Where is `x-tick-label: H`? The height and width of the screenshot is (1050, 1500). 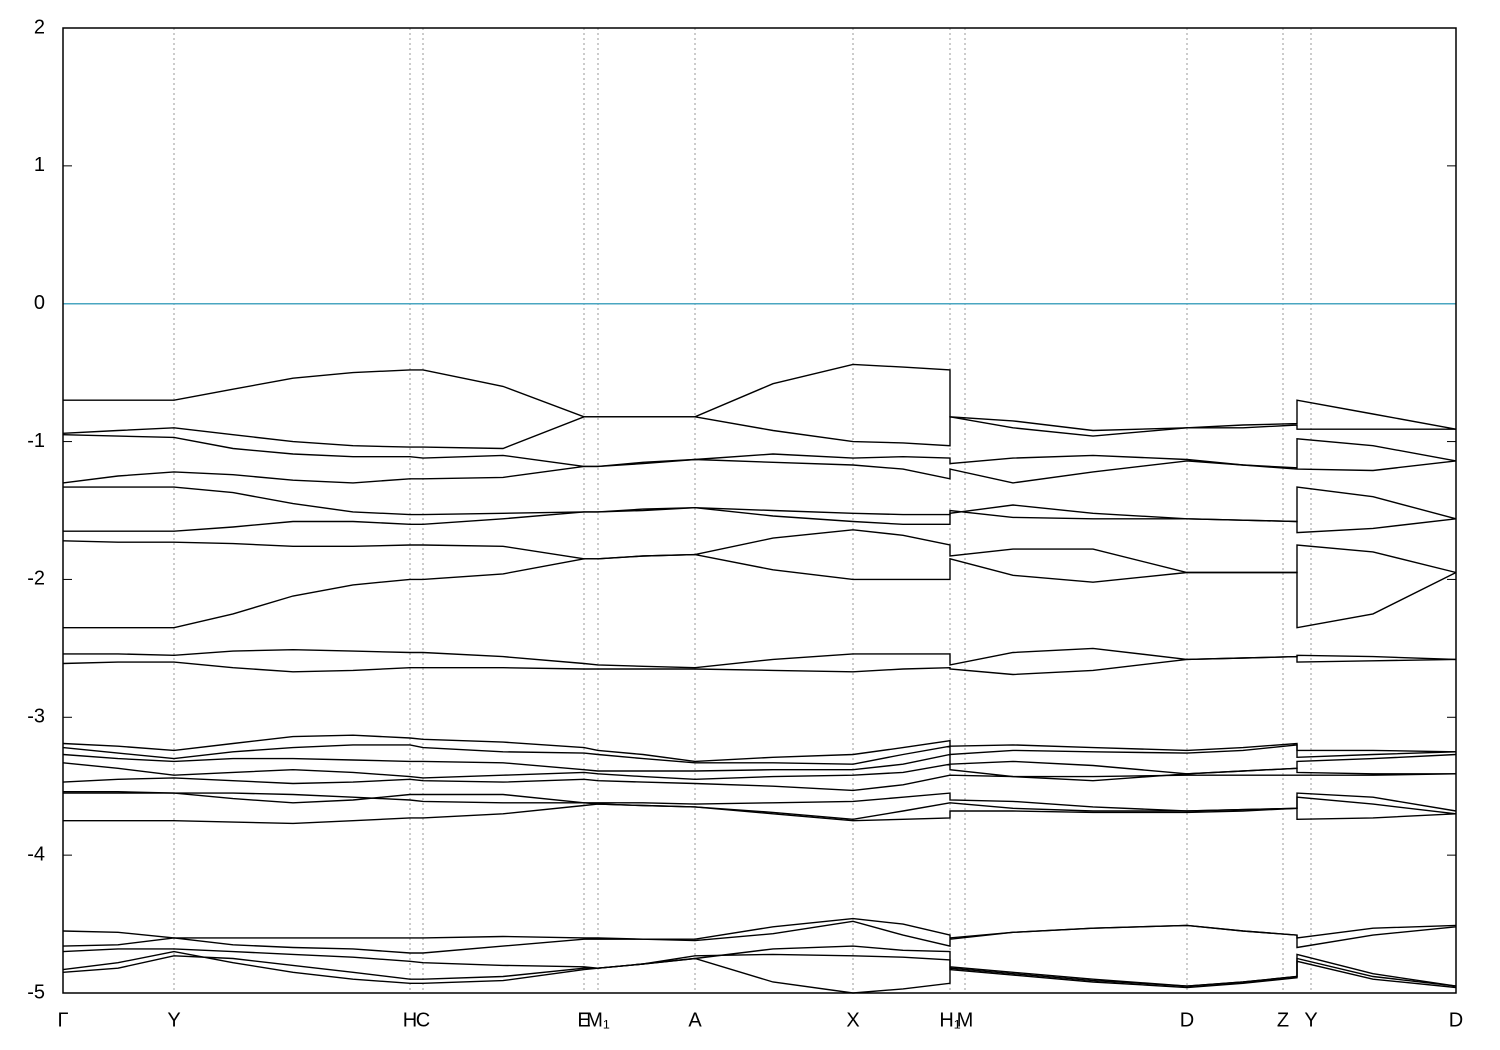
x-tick-label: H is located at coordinates (410, 1020).